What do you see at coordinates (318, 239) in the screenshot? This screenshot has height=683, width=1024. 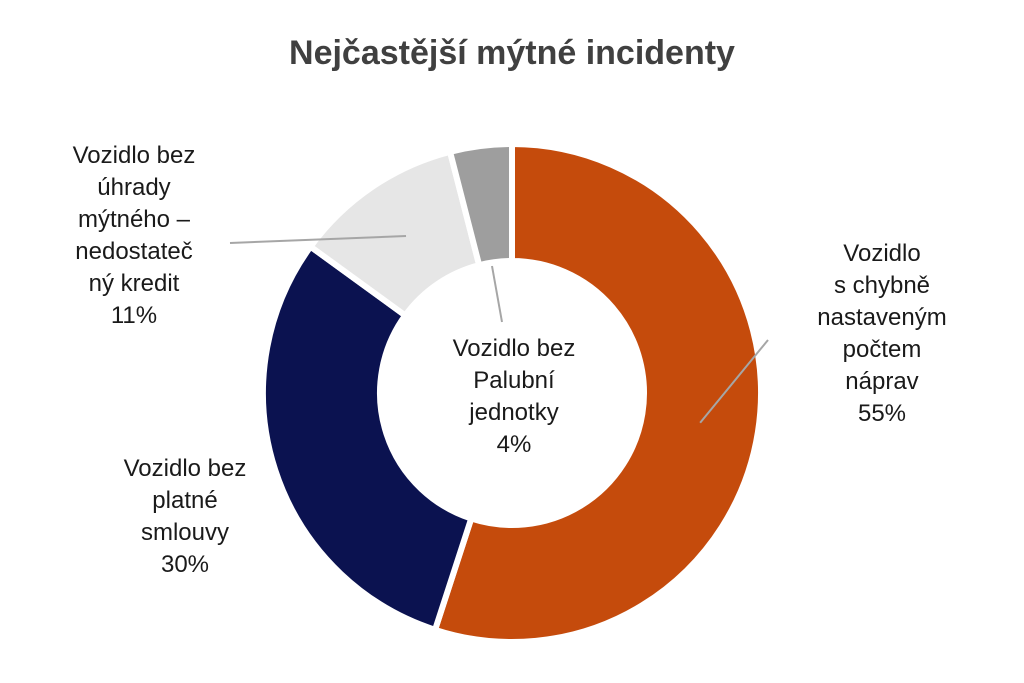 I see `leader-line-insufficient-credit` at bounding box center [318, 239].